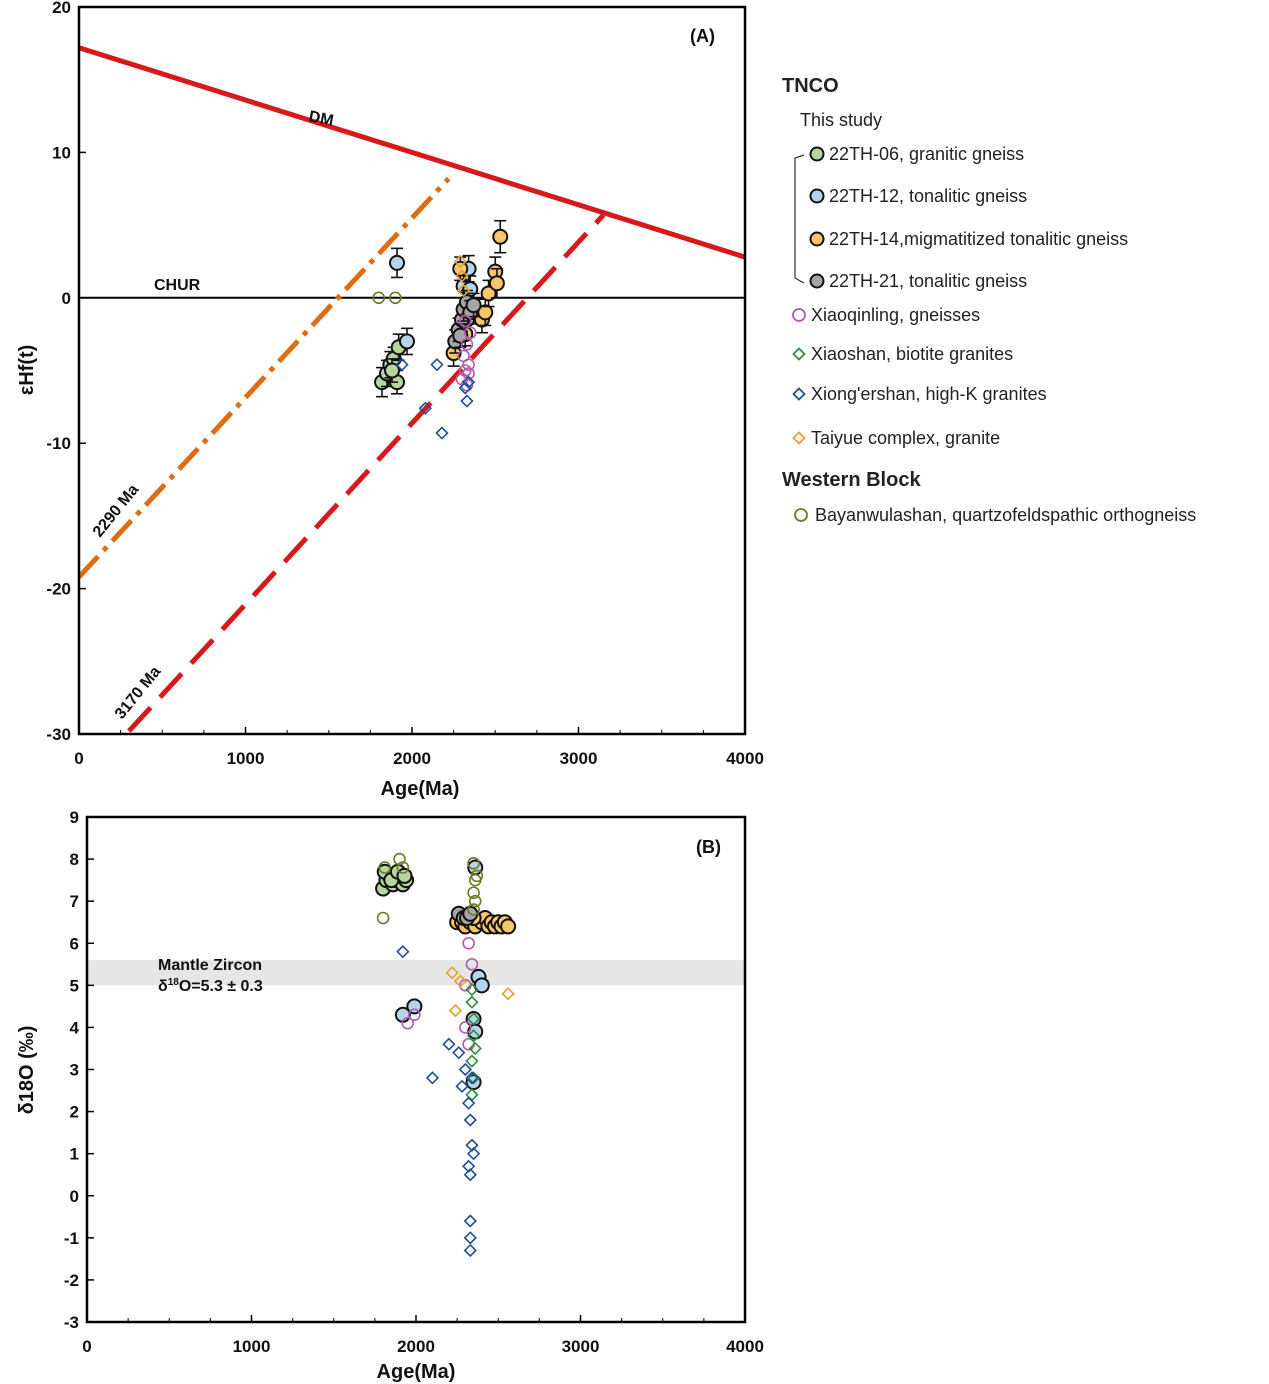 This screenshot has width=1269, height=1384. What do you see at coordinates (74, 1112) in the screenshot?
I see `b-ytick-label: 2` at bounding box center [74, 1112].